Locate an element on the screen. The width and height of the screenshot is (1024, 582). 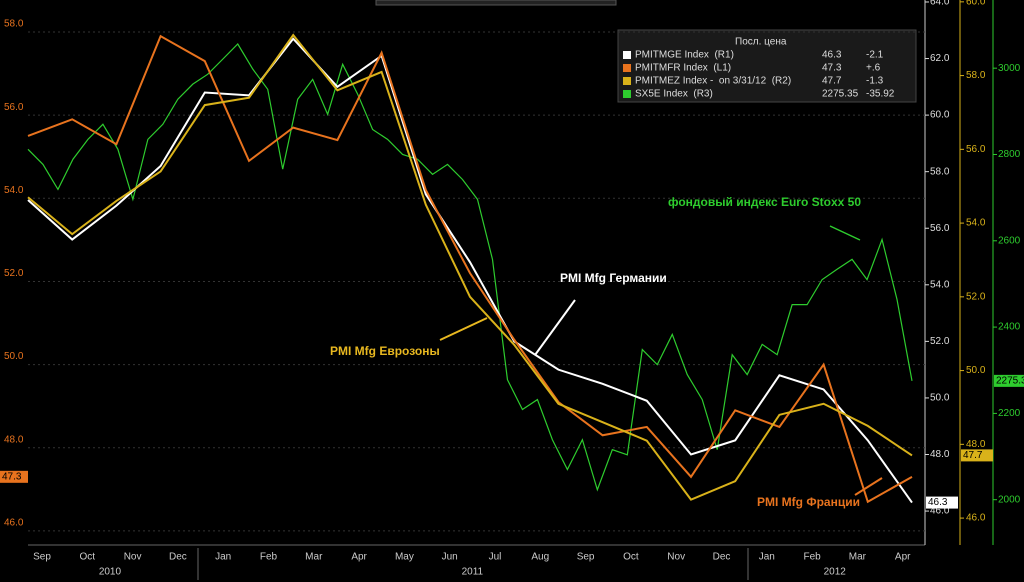
legend-last: 47.7 is located at coordinates (832, 81).